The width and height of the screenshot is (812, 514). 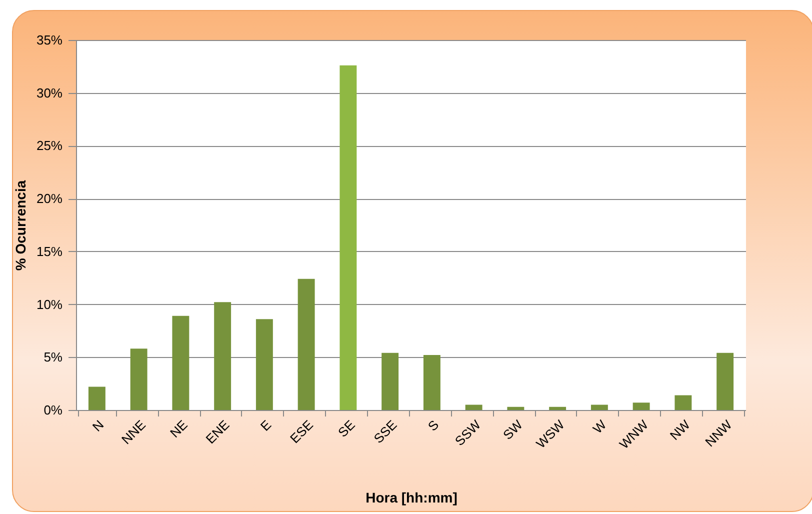 What do you see at coordinates (49, 92) in the screenshot?
I see `y-tick-label: 30%` at bounding box center [49, 92].